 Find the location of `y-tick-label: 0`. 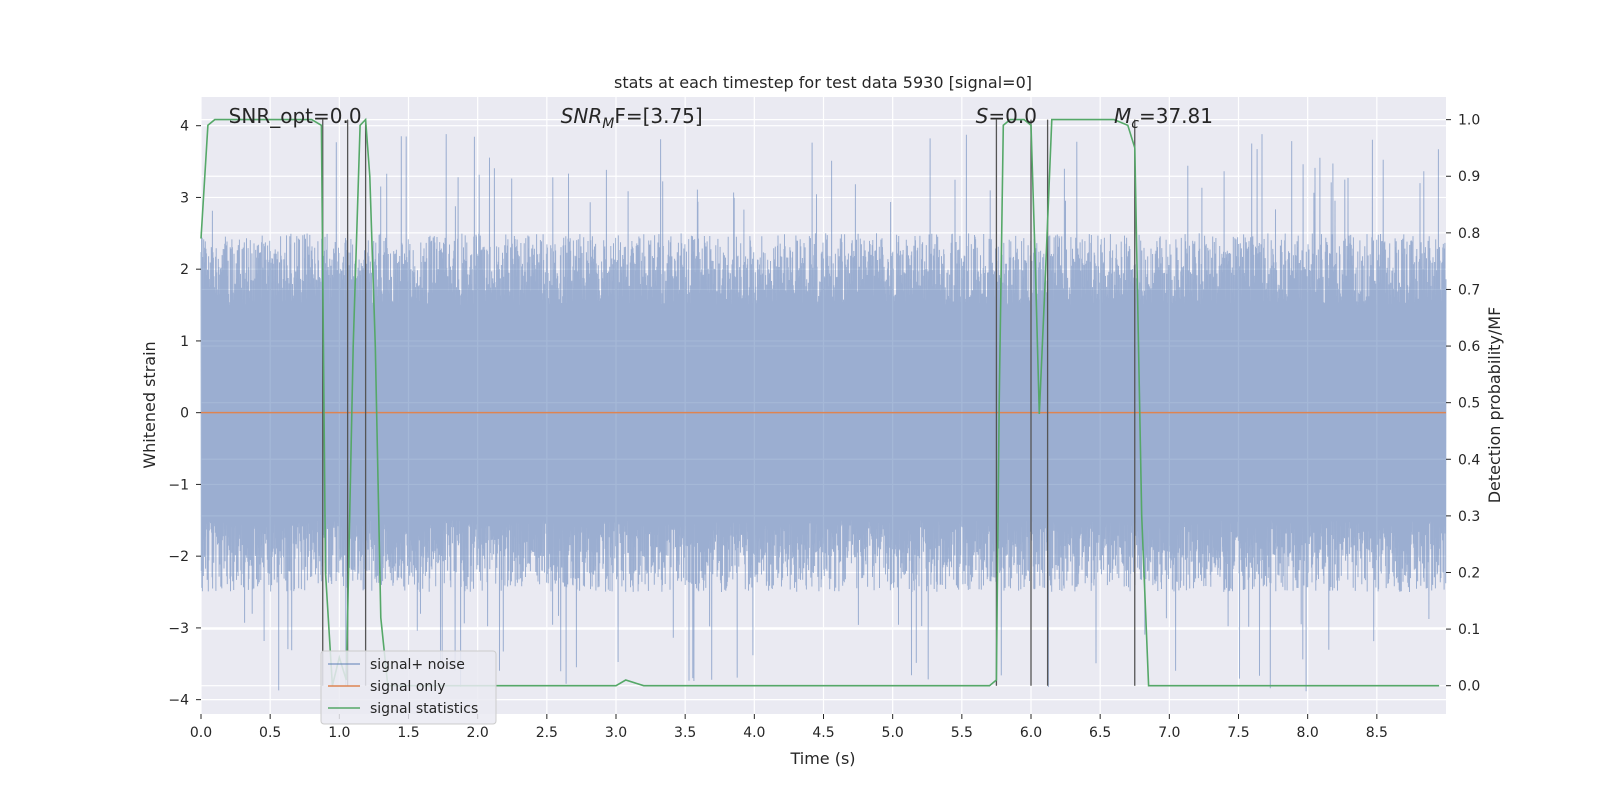

y-tick-label: 0 is located at coordinates (184, 414).